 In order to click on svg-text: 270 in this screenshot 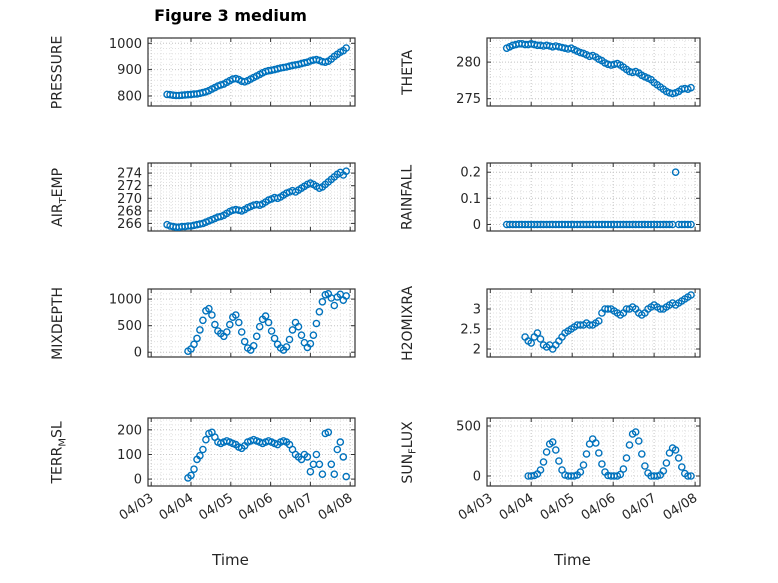, I will do `click(129, 199)`.